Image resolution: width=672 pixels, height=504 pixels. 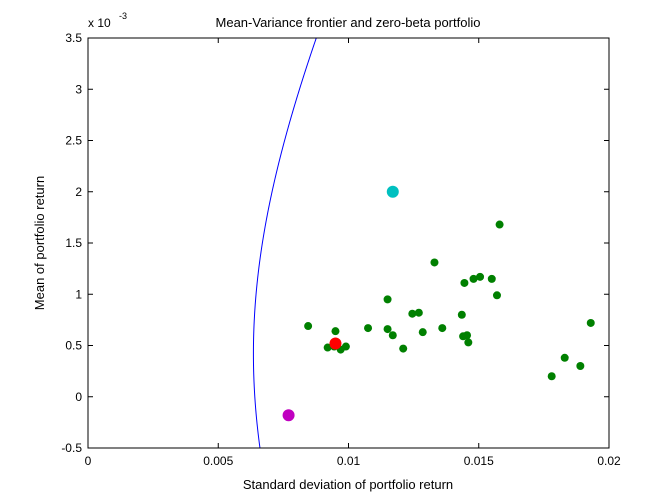 I want to click on x-axis-label: Standard deviation of portfolio return, so click(x=348, y=484).